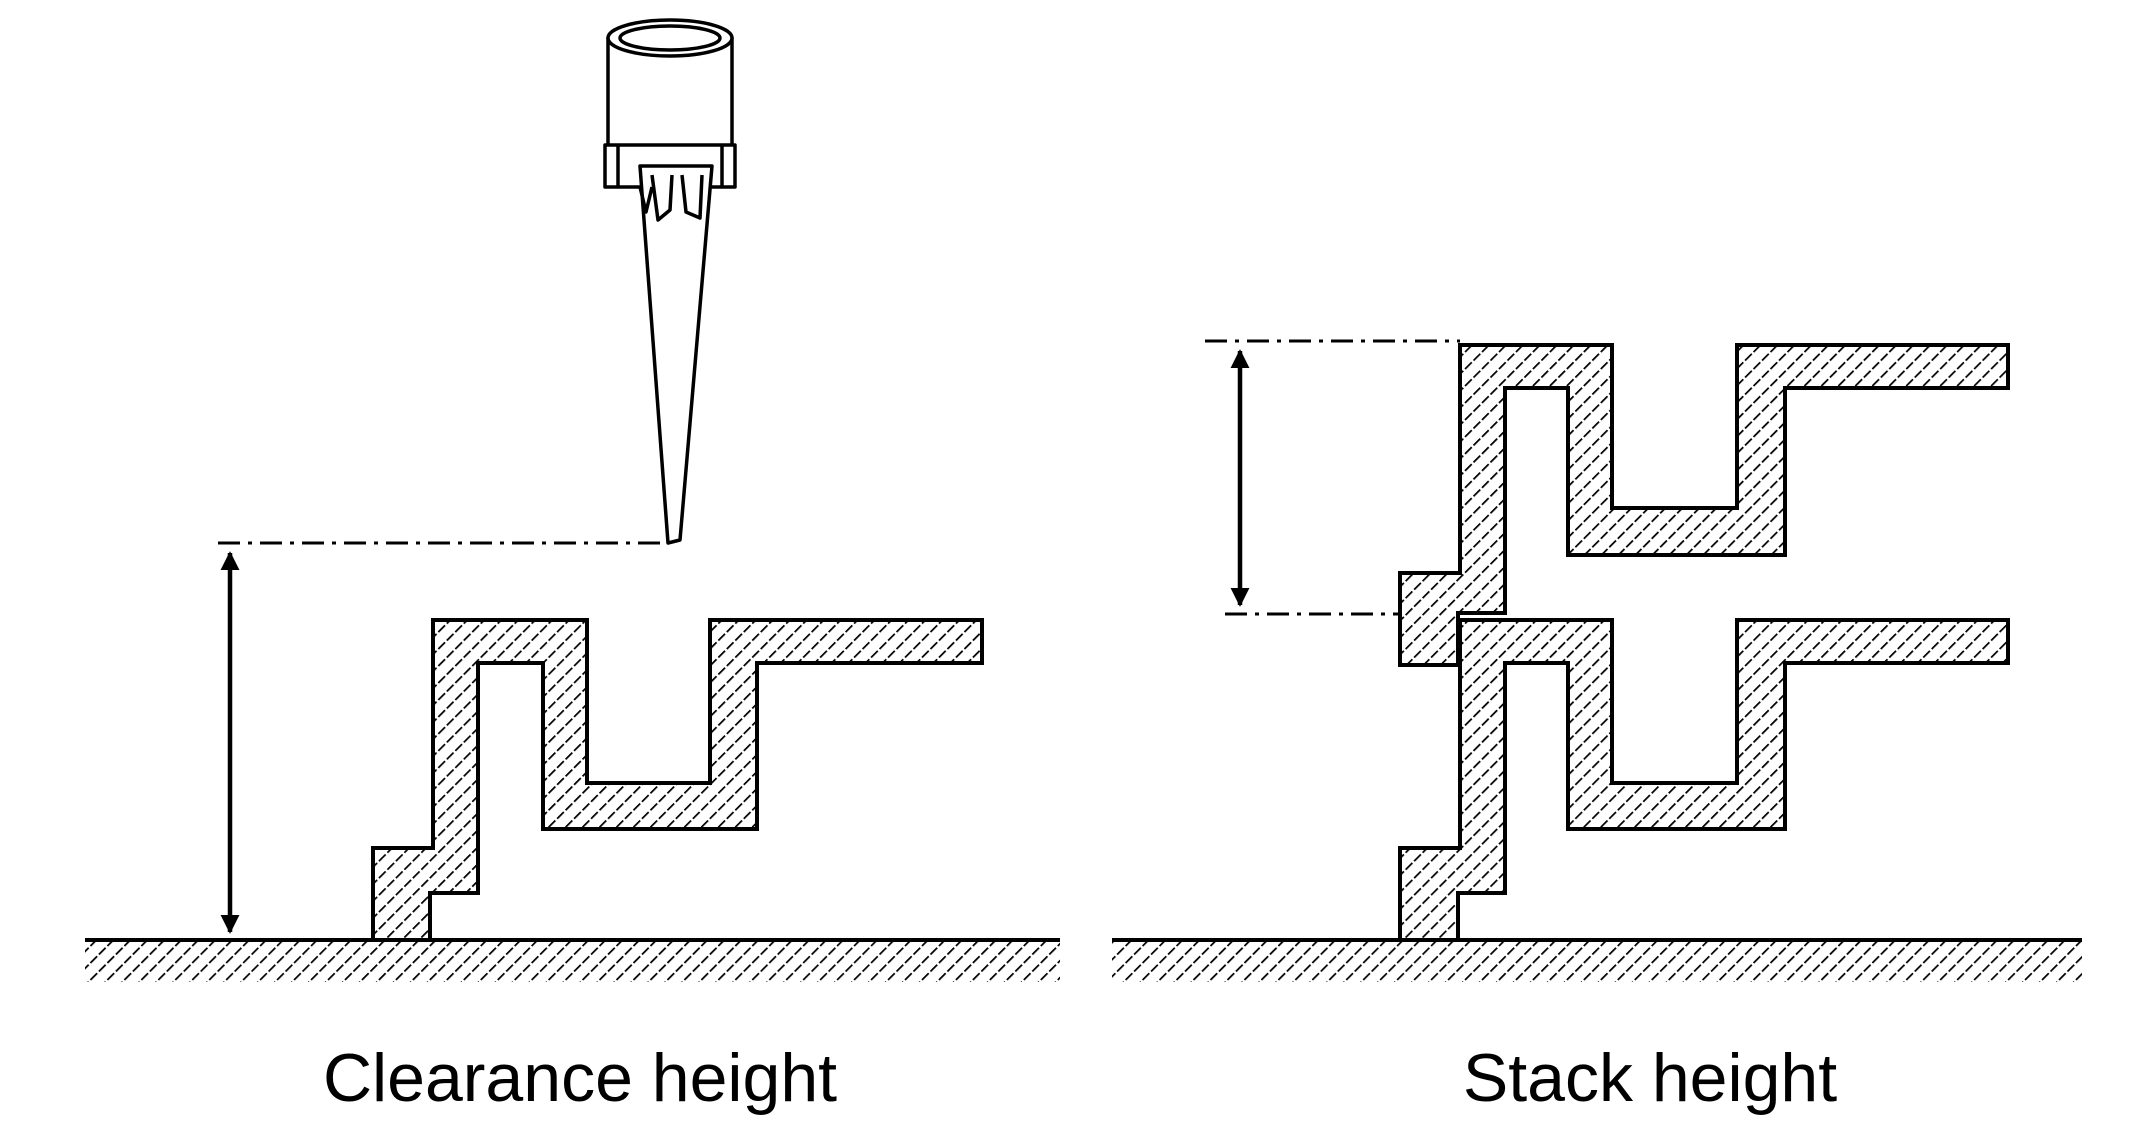 The height and width of the screenshot is (1144, 2132). I want to click on caption-clearance-height: Clearance height, so click(580, 1078).